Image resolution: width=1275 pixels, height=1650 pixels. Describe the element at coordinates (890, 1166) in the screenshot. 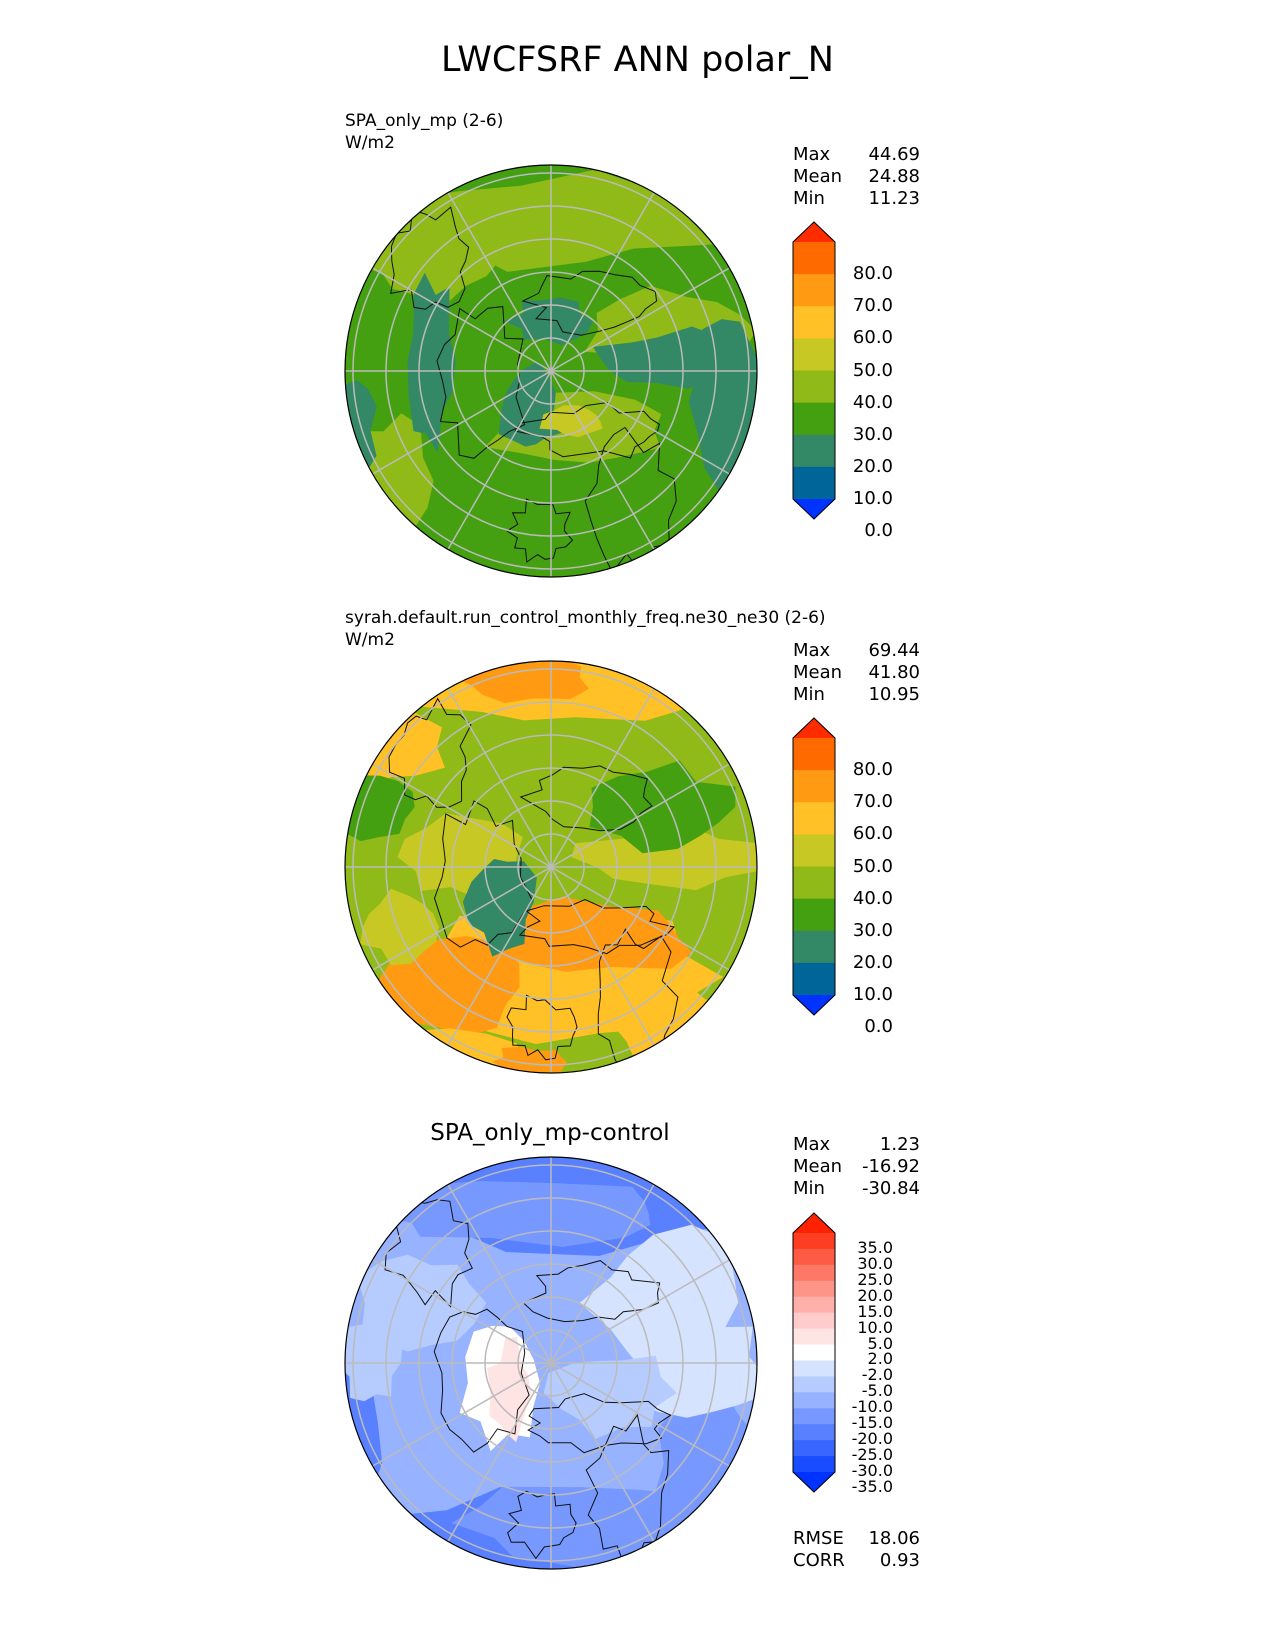

I see `stat-value: -16.92` at that location.